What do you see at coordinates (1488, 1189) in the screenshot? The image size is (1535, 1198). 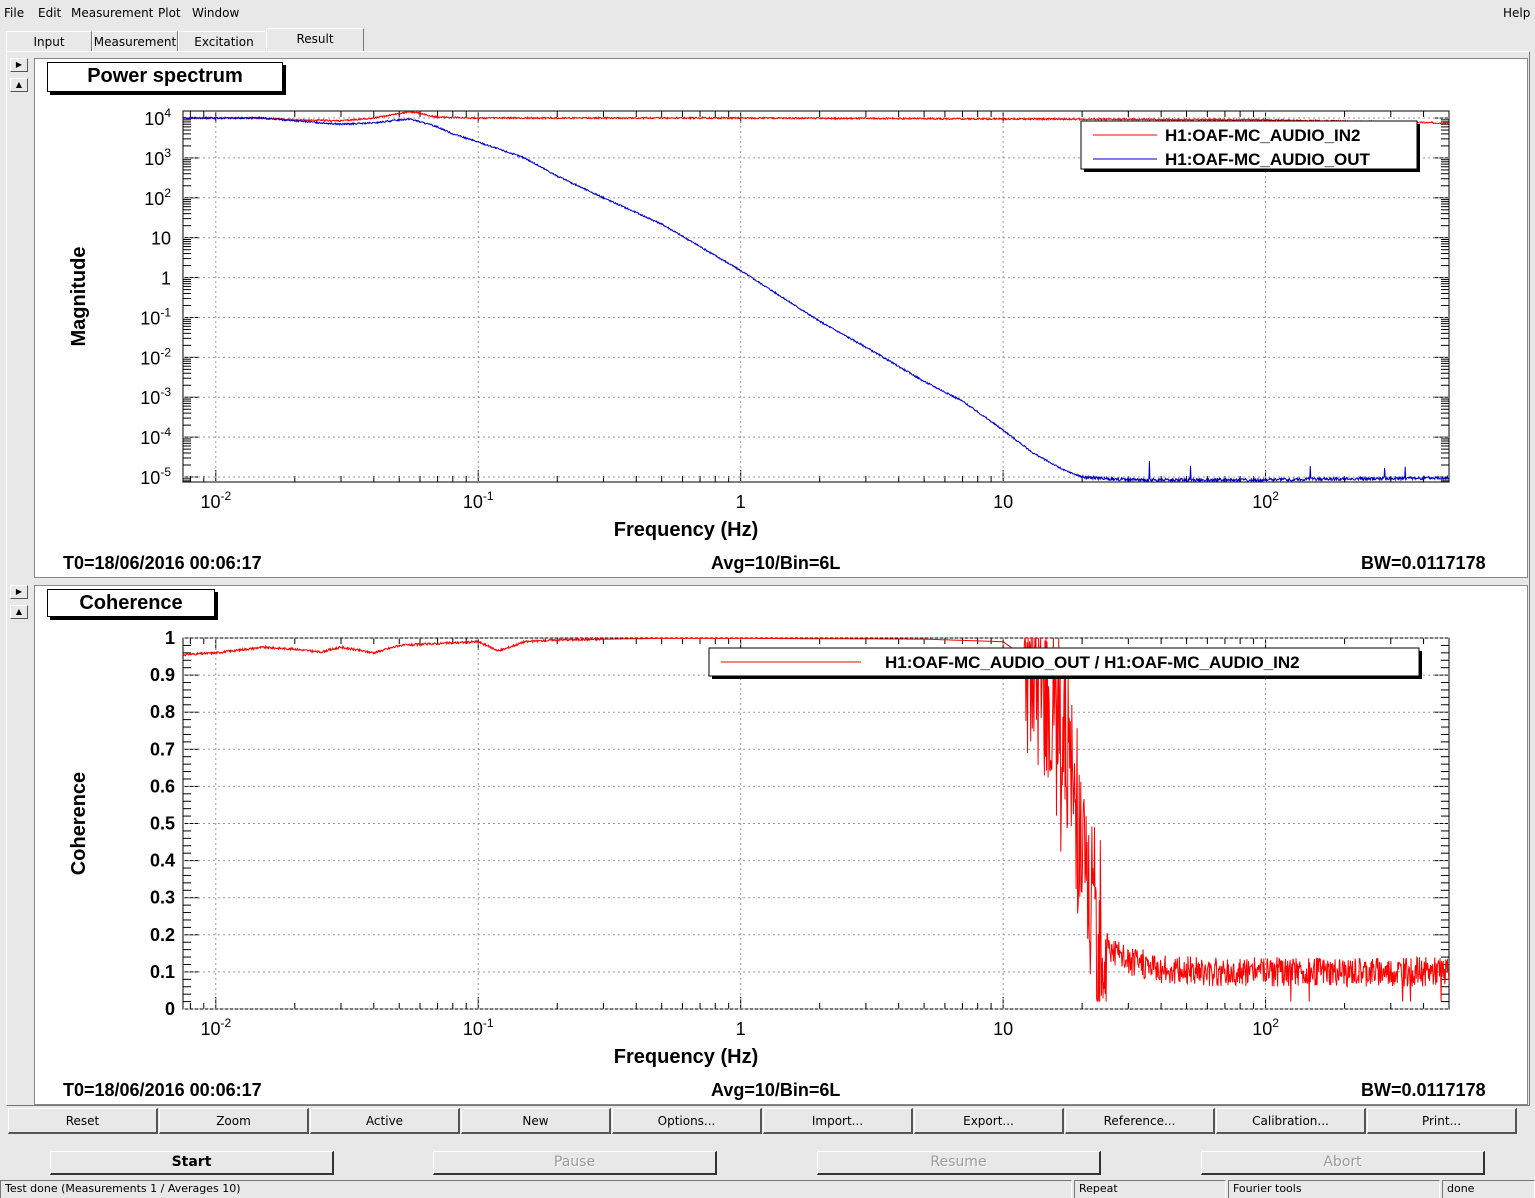 I see `status-done: done` at bounding box center [1488, 1189].